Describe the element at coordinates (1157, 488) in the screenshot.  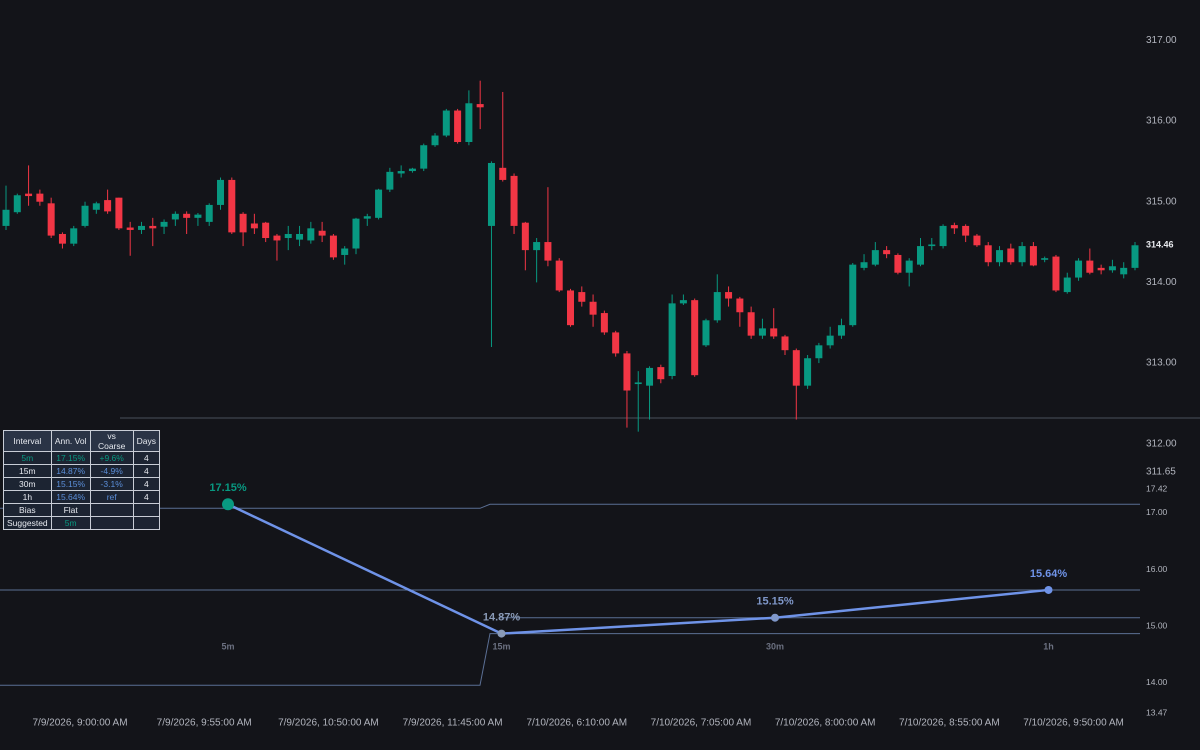
I see `y-tick-label: 17.42` at that location.